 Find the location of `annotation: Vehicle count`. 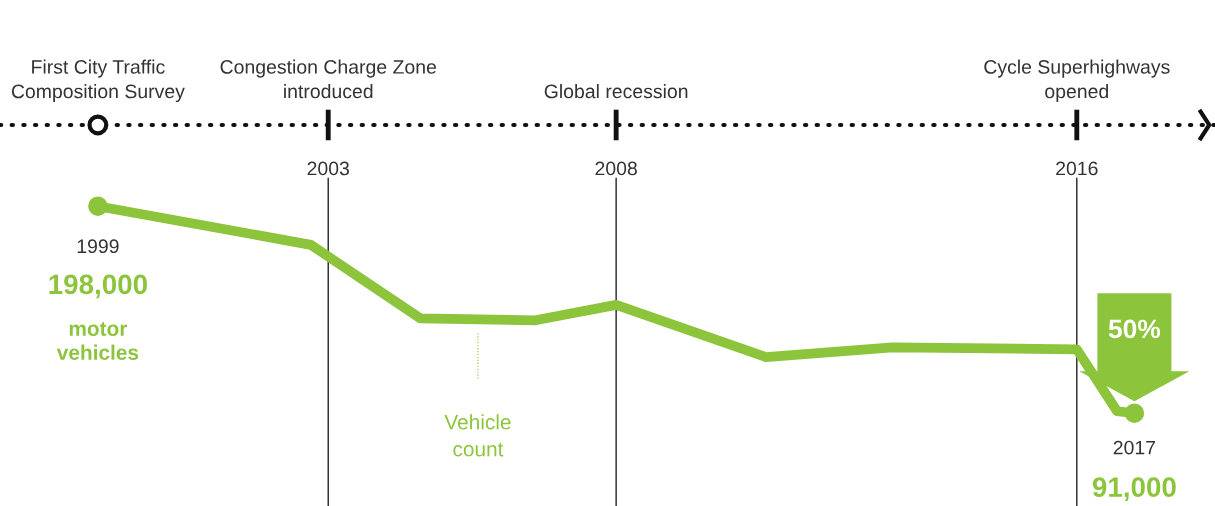

annotation: Vehicle count is located at coordinates (477, 435).